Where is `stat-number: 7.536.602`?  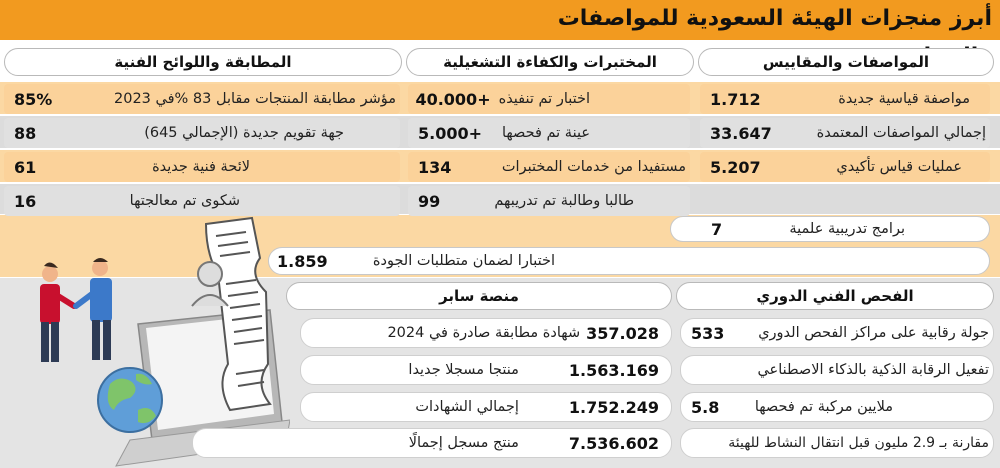 stat-number: 7.536.602 is located at coordinates (613, 443).